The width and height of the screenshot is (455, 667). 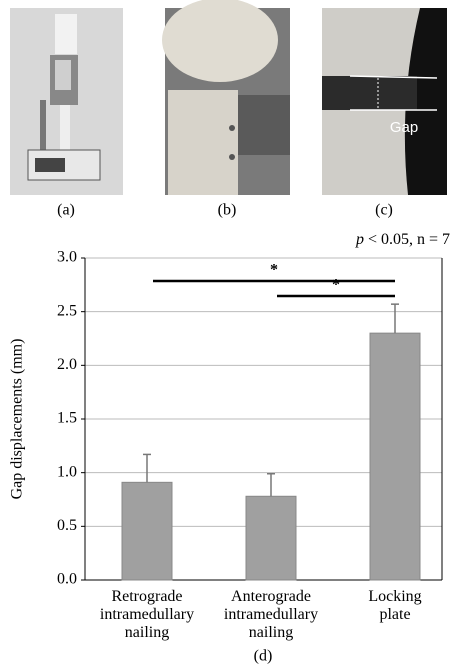 I want to click on y-axis-label: Gap displacements (mm), so click(x=17, y=419).